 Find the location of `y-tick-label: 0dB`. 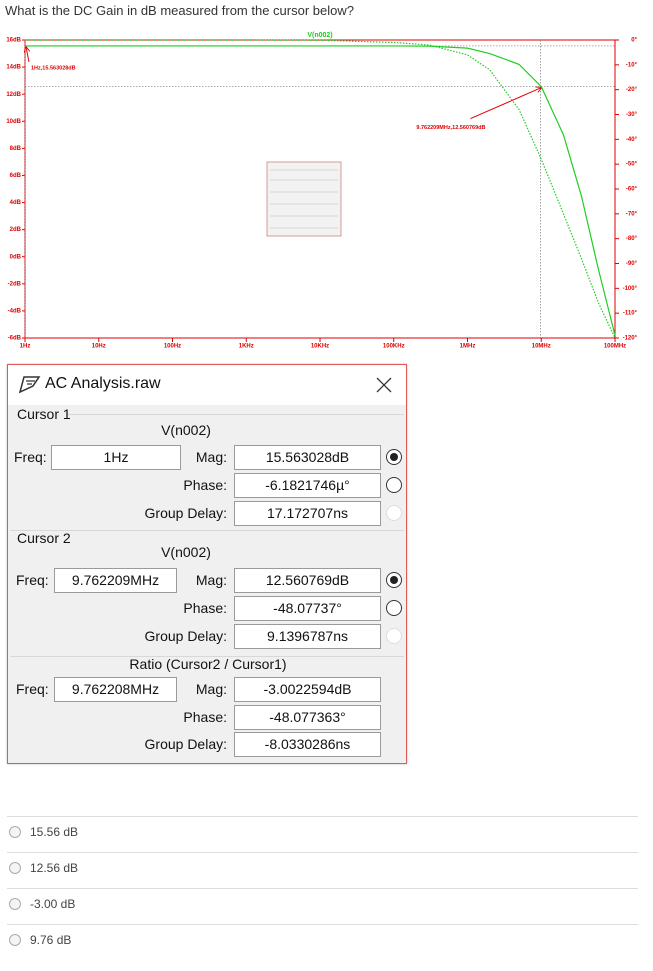

y-tick-label: 0dB is located at coordinates (16, 257).